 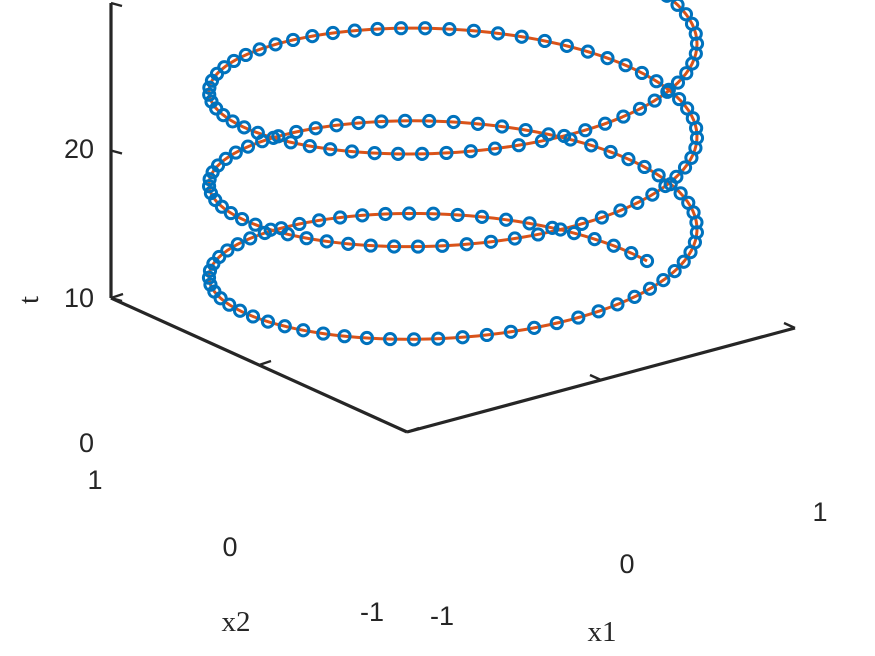 What do you see at coordinates (79, 298) in the screenshot?
I see `z-tick-label-10: 10` at bounding box center [79, 298].